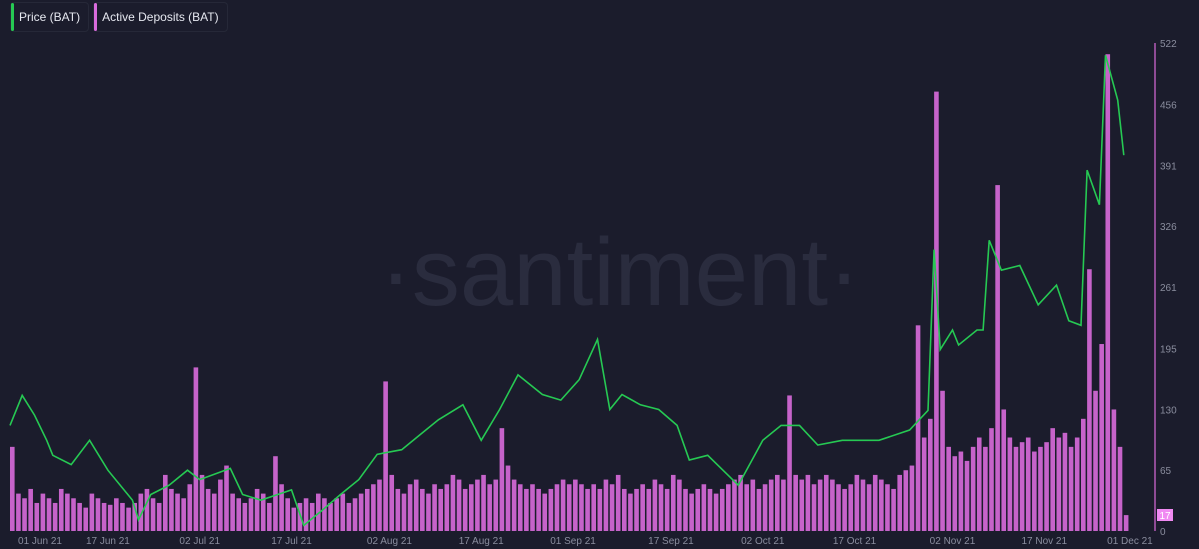  Describe the element at coordinates (573, 541) in the screenshot. I see `x-tick-label: 01 Sep 21` at that location.